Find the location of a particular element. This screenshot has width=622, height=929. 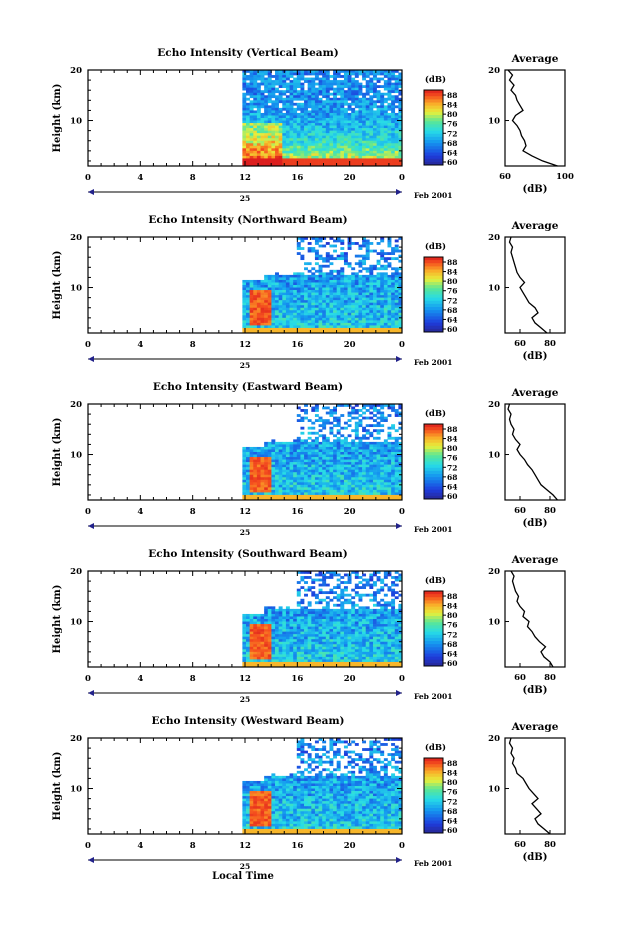

panel-title: Echo Intensity (Eastward Beam) is located at coordinates (248, 387).